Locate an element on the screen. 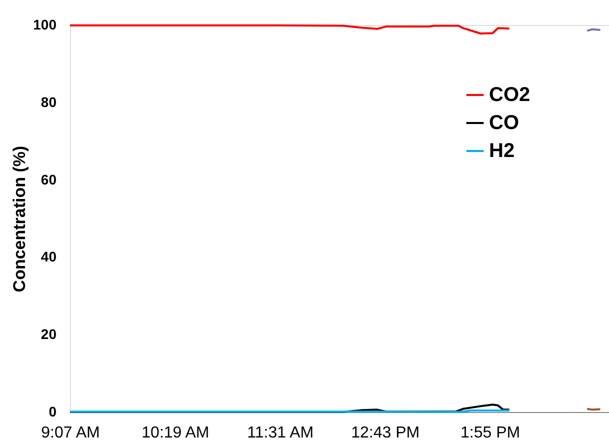 Image resolution: width=609 pixels, height=448 pixels. y-axis-title: Concentration (%) is located at coordinates (20, 219).